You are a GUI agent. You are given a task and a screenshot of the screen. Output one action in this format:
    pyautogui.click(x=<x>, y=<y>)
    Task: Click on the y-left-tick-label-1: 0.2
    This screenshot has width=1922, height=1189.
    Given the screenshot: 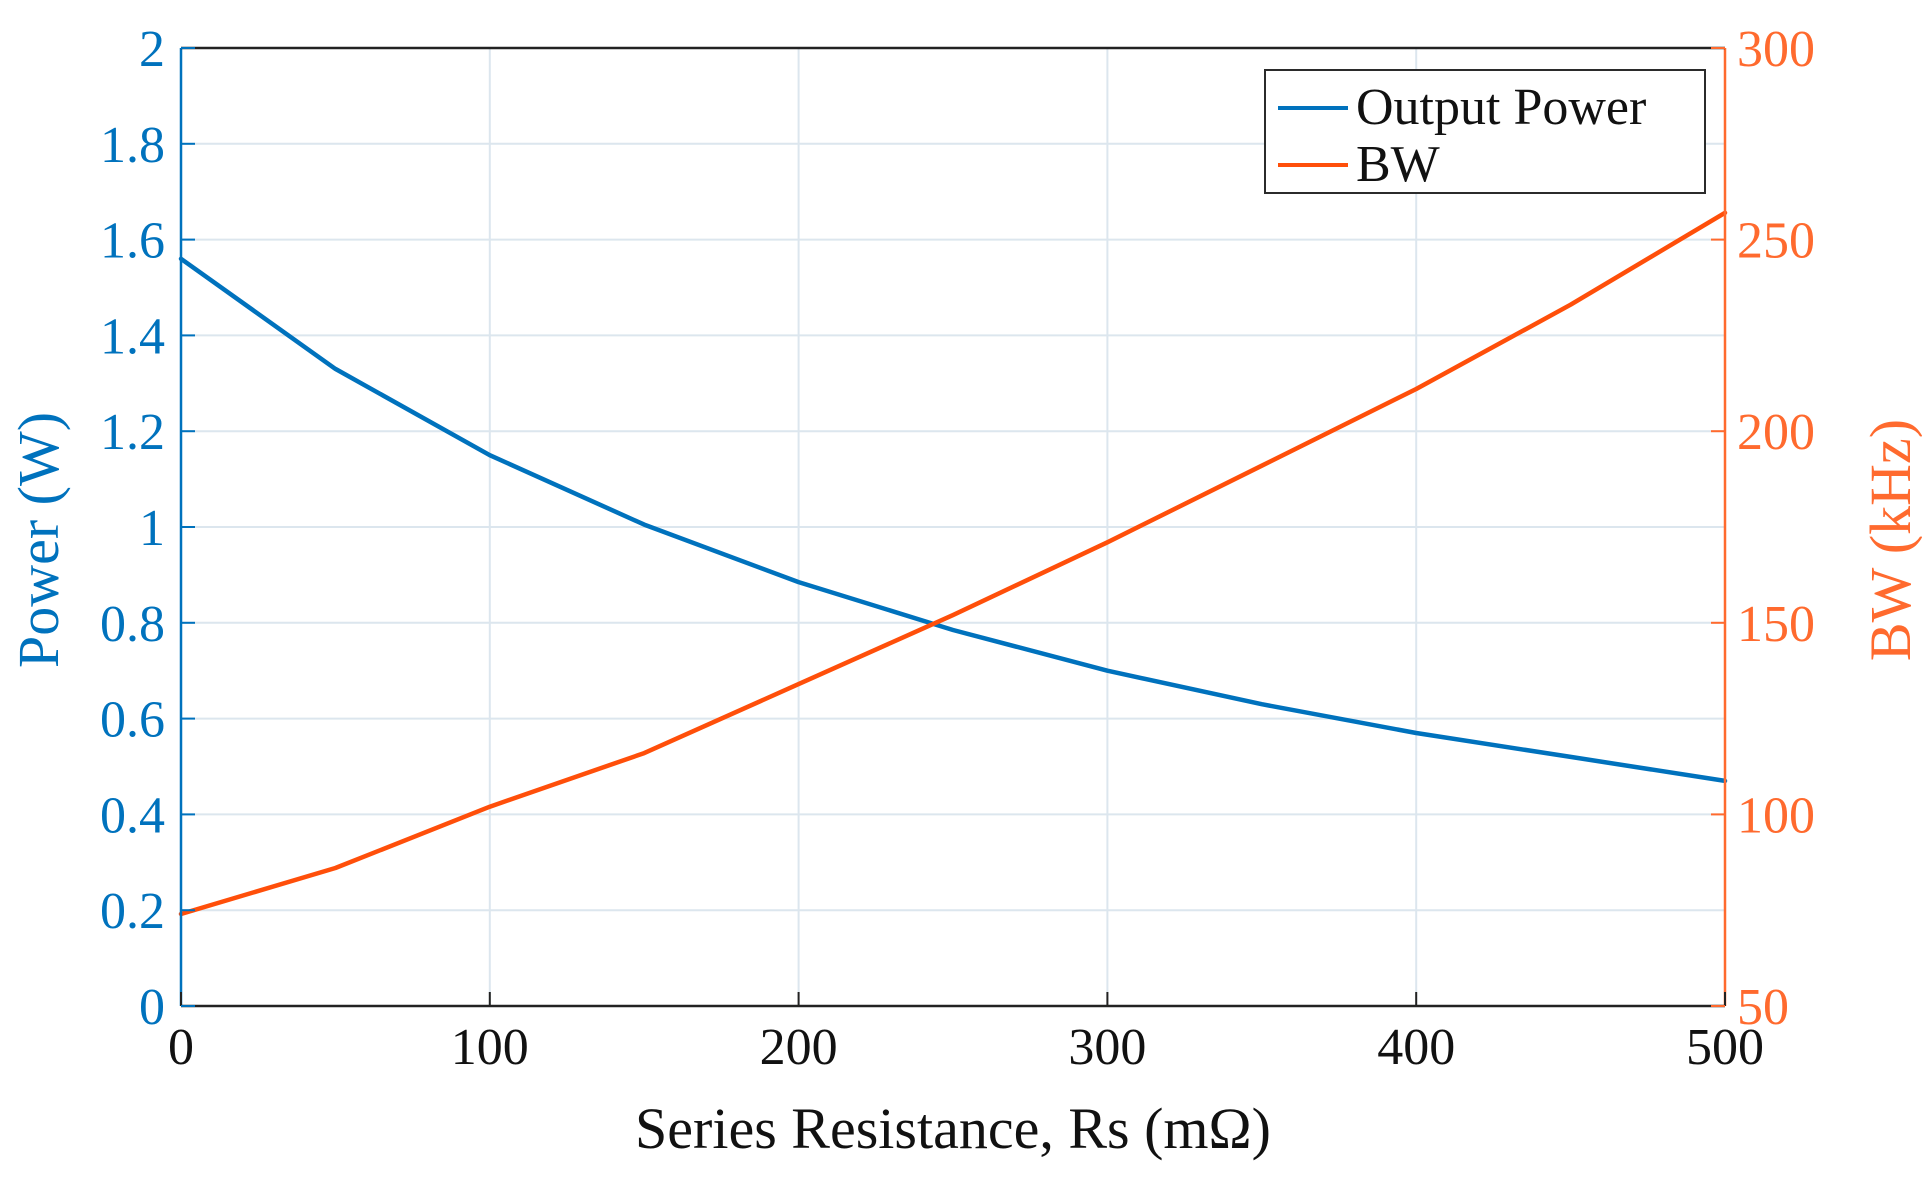 What is the action you would take?
    pyautogui.click(x=132, y=911)
    